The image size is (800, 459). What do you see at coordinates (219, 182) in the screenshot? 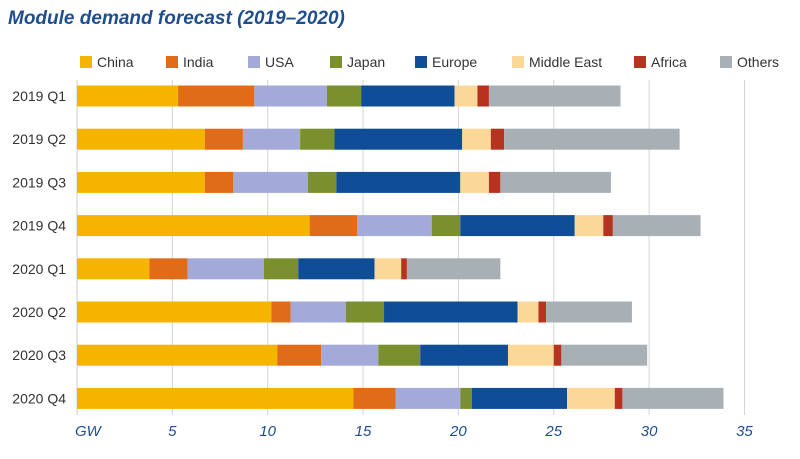
I see `bar-2019-q3-india` at bounding box center [219, 182].